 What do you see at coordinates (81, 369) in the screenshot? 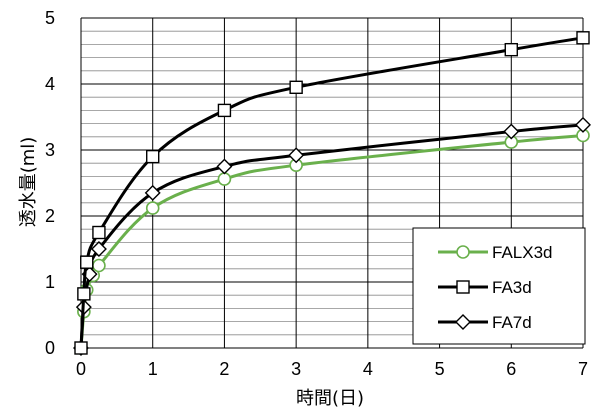
I see `x-tick-label: 0` at bounding box center [81, 369].